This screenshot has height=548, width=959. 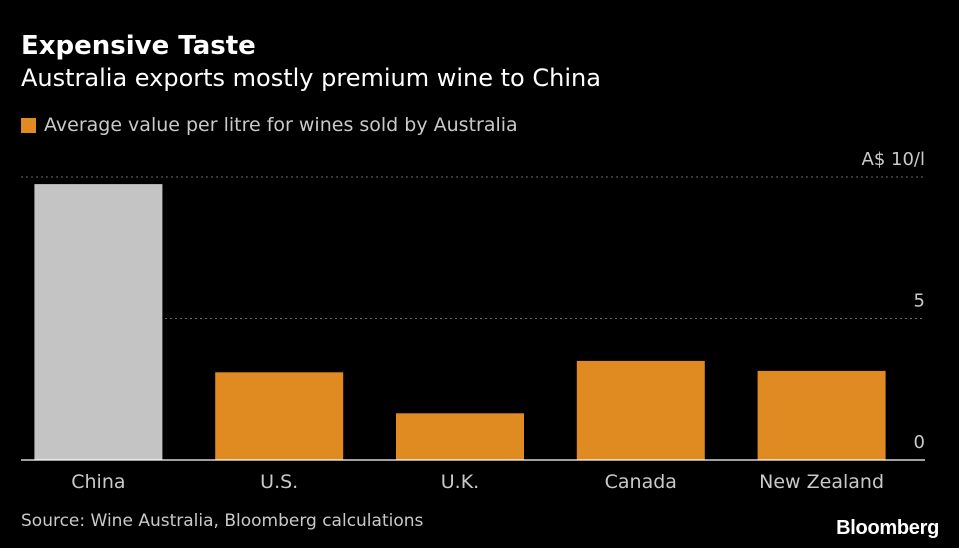 I want to click on x-tick-label: U.K., so click(x=460, y=482).